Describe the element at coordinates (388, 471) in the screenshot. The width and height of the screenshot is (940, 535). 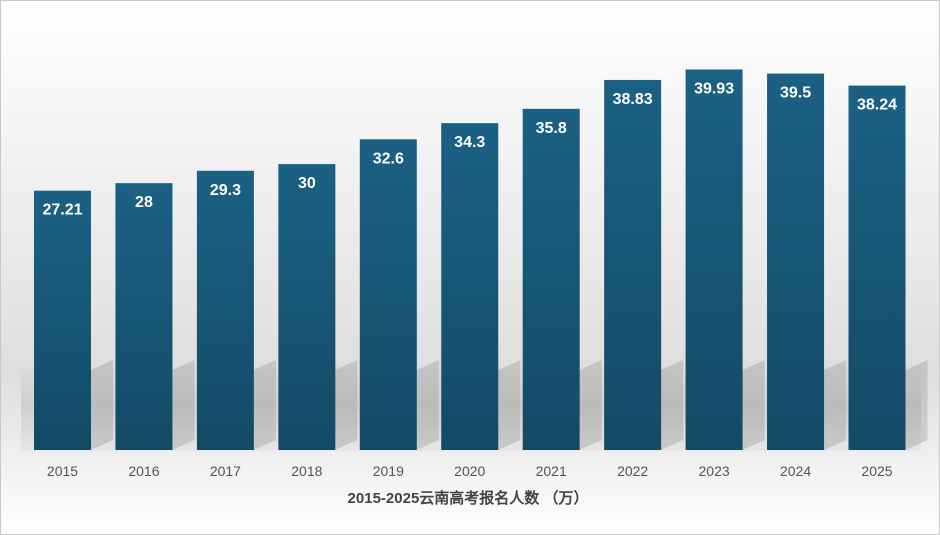
I see `x-tick-label: 2019` at that location.